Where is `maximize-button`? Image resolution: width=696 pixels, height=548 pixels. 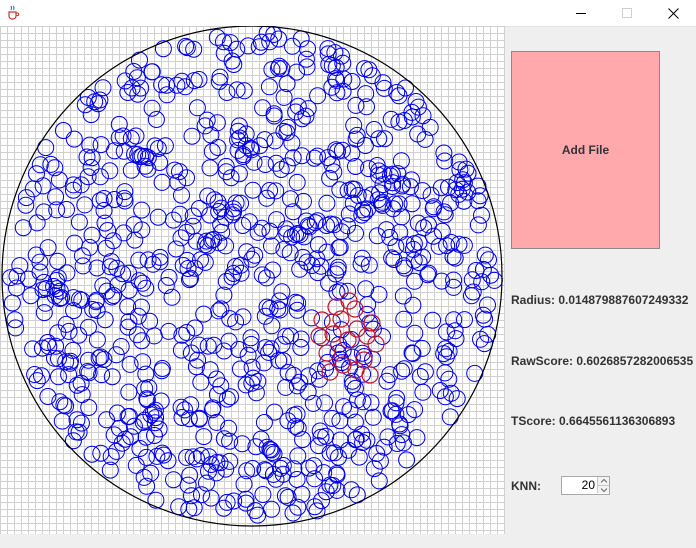 maximize-button is located at coordinates (627, 13).